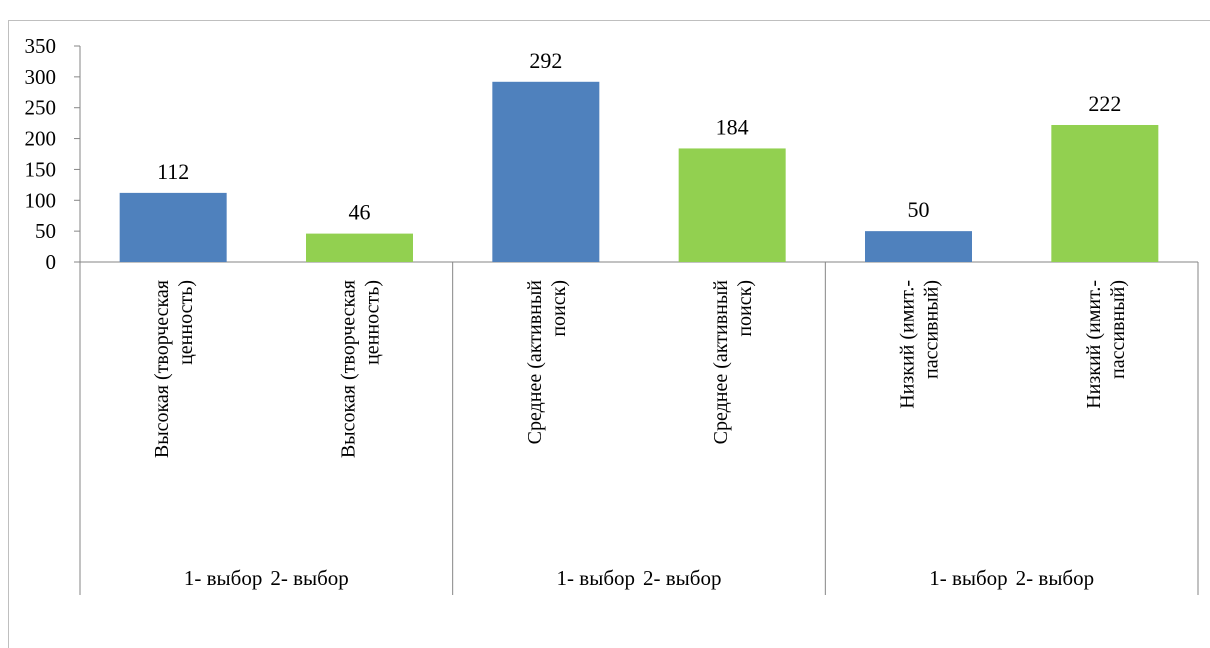 This screenshot has width=1210, height=648. Describe the element at coordinates (1104, 103) in the screenshot. I see `data-label: 222` at that location.